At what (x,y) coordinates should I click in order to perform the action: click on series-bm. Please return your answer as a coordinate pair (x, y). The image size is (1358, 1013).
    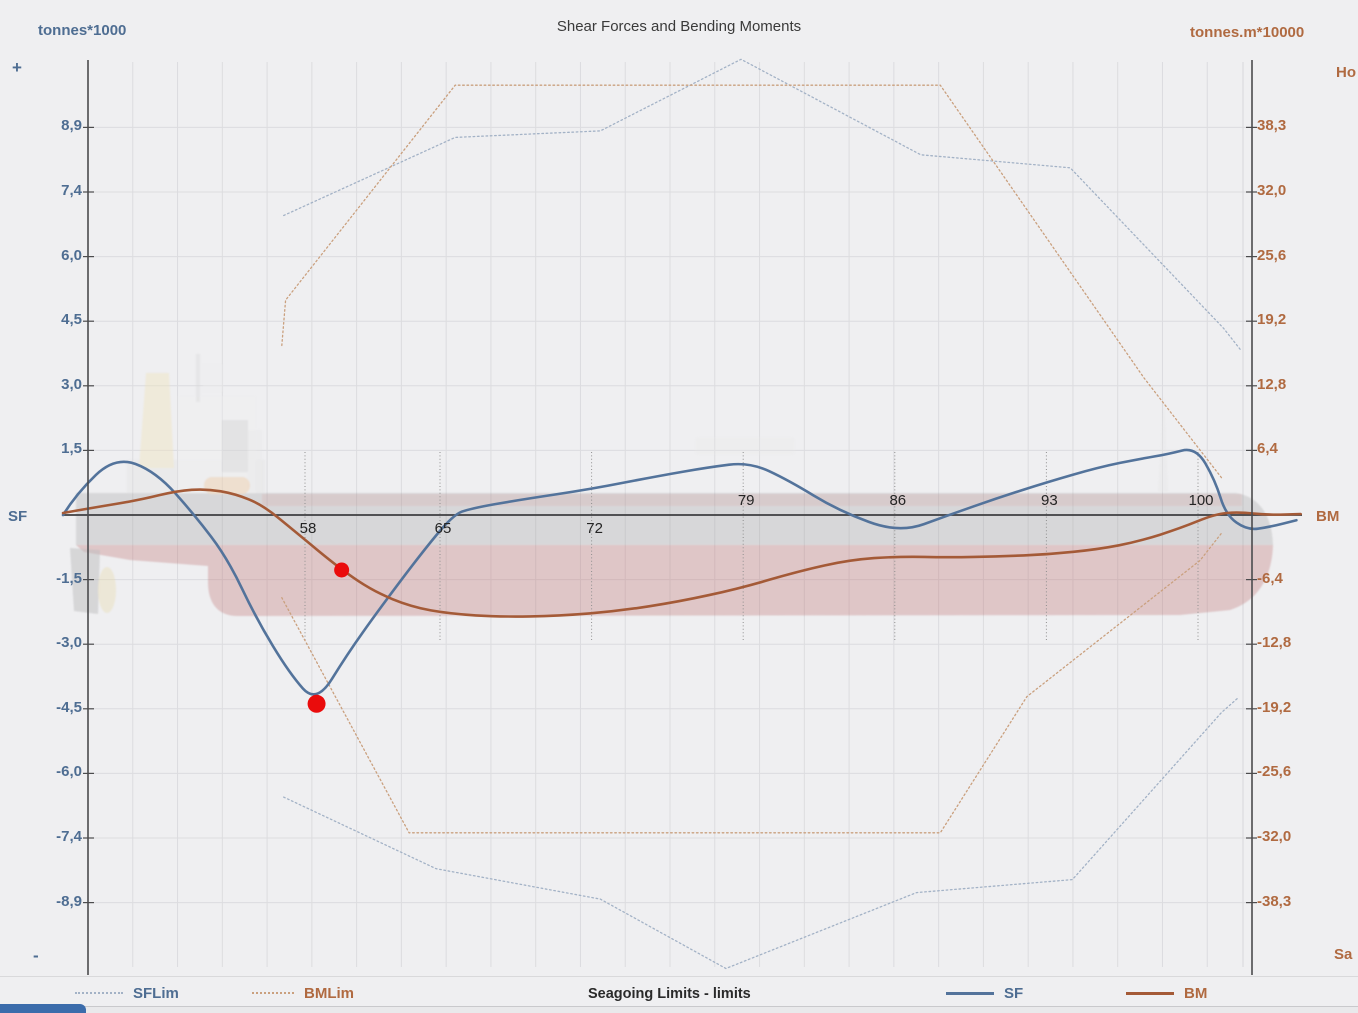
    Looking at the image, I should click on (681, 553).